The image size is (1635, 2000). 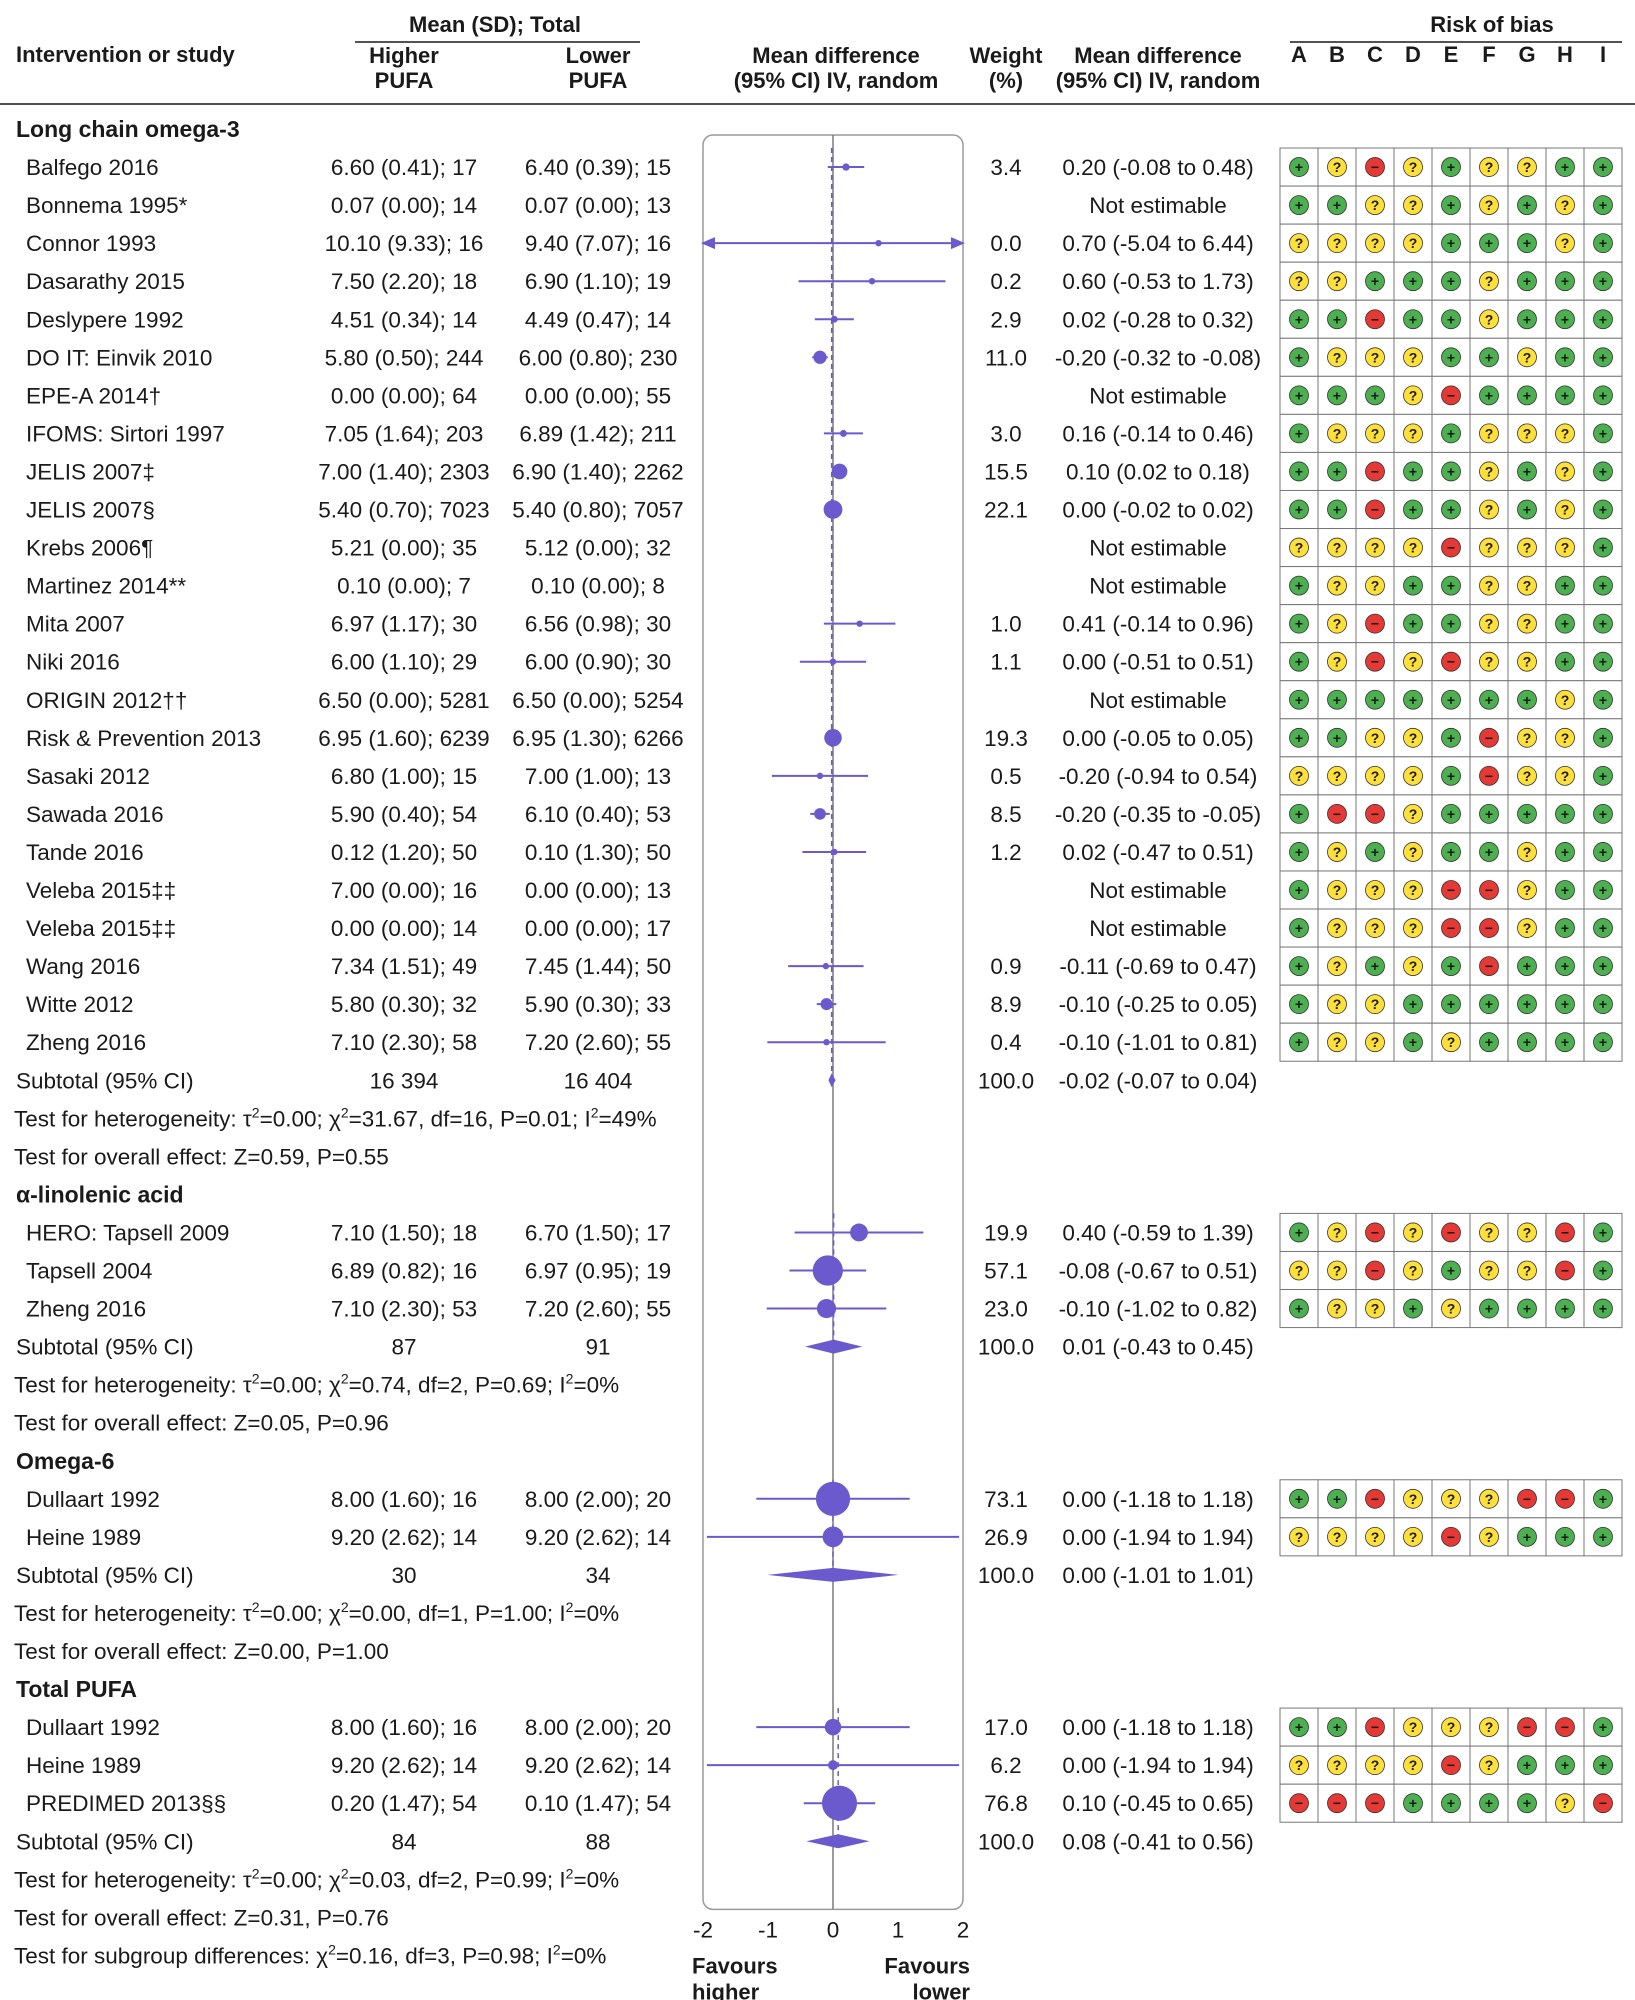 I want to click on x-tick-label: 0, so click(x=833, y=1929).